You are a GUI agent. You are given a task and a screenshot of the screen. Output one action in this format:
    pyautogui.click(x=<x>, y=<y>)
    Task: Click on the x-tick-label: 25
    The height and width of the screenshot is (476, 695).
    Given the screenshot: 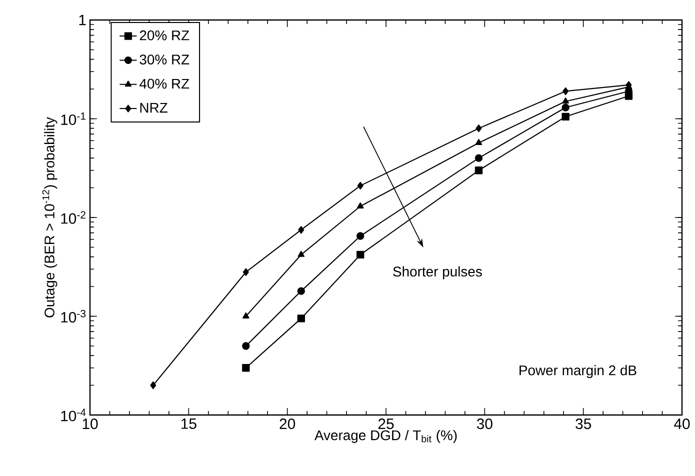 What is the action you would take?
    pyautogui.click(x=386, y=424)
    